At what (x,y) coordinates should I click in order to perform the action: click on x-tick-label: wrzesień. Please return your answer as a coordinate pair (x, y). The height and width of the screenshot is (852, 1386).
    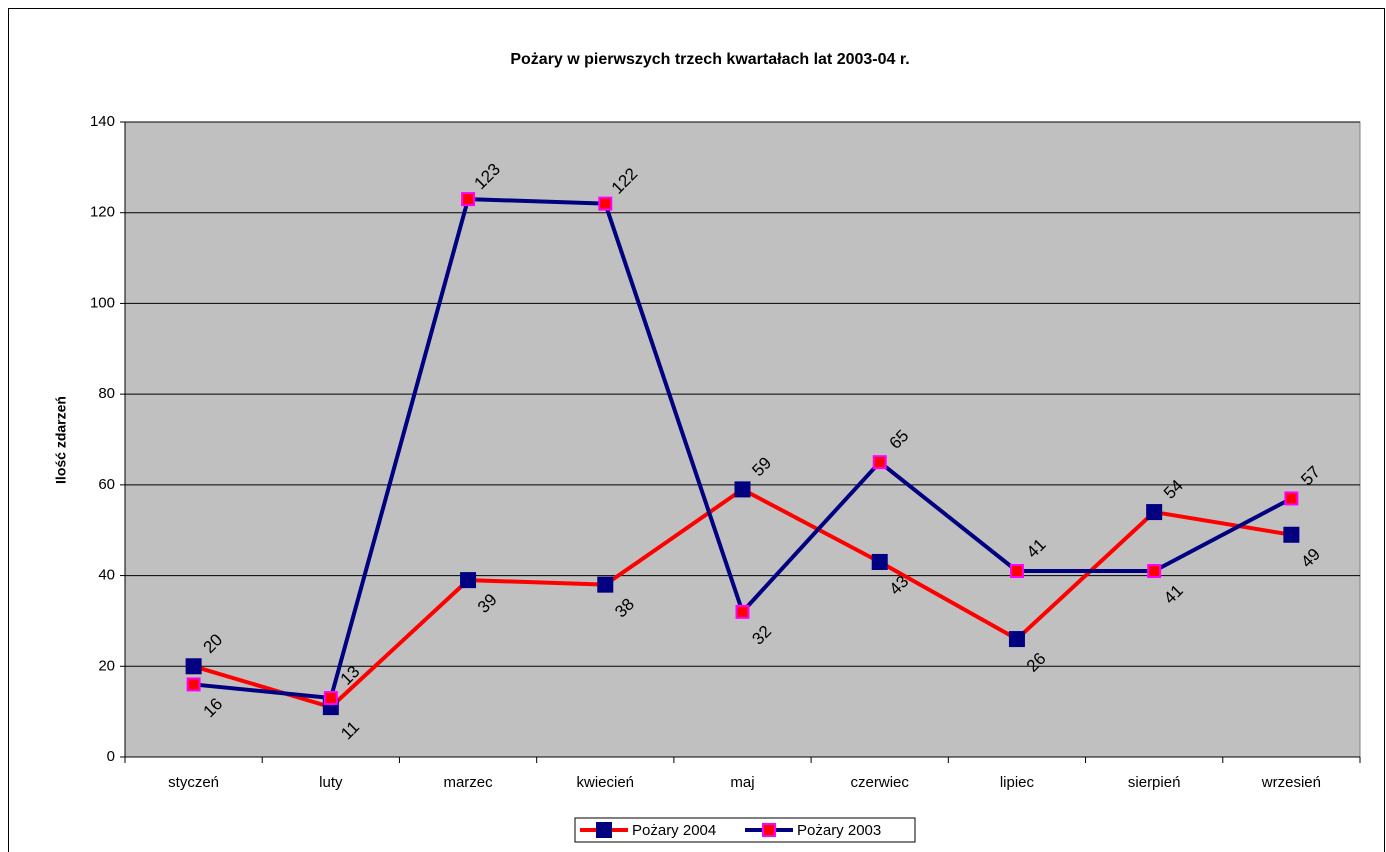
    Looking at the image, I should click on (1291, 782).